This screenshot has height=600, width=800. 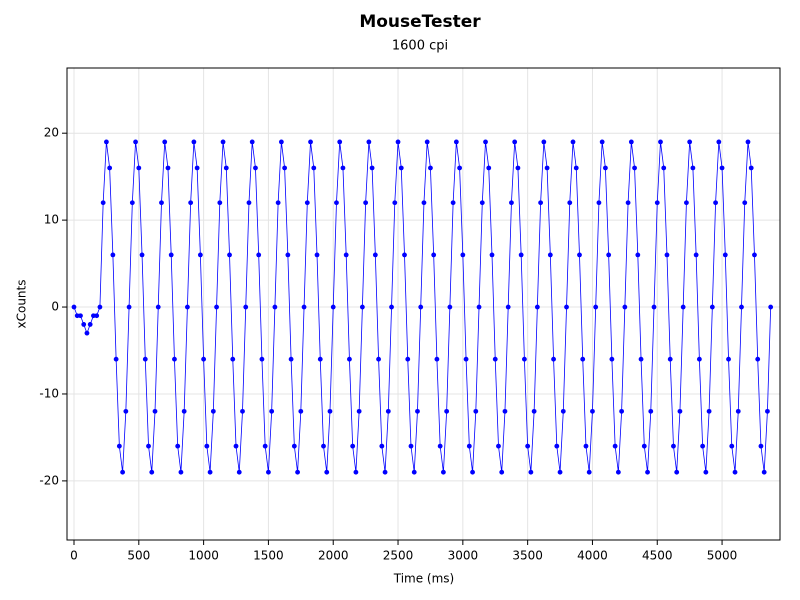 What do you see at coordinates (657, 556) in the screenshot?
I see `x-tick-label: 4500` at bounding box center [657, 556].